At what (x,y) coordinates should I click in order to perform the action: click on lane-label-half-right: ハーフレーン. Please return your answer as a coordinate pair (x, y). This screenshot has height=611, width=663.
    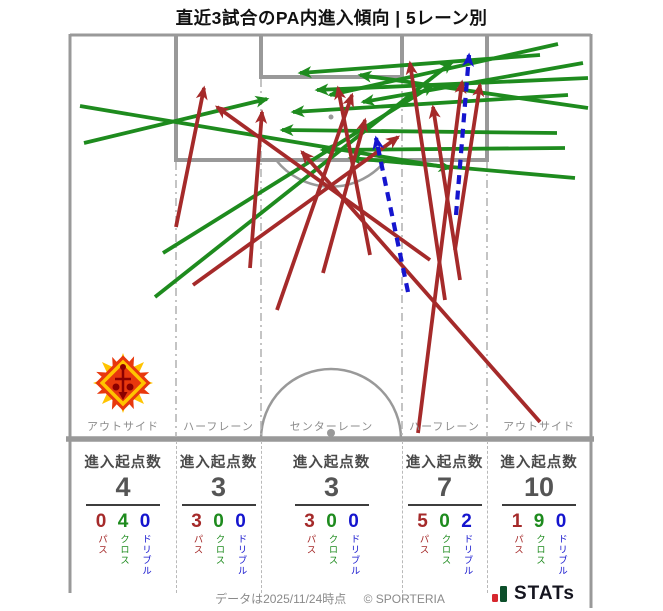
    Looking at the image, I should click on (444, 427).